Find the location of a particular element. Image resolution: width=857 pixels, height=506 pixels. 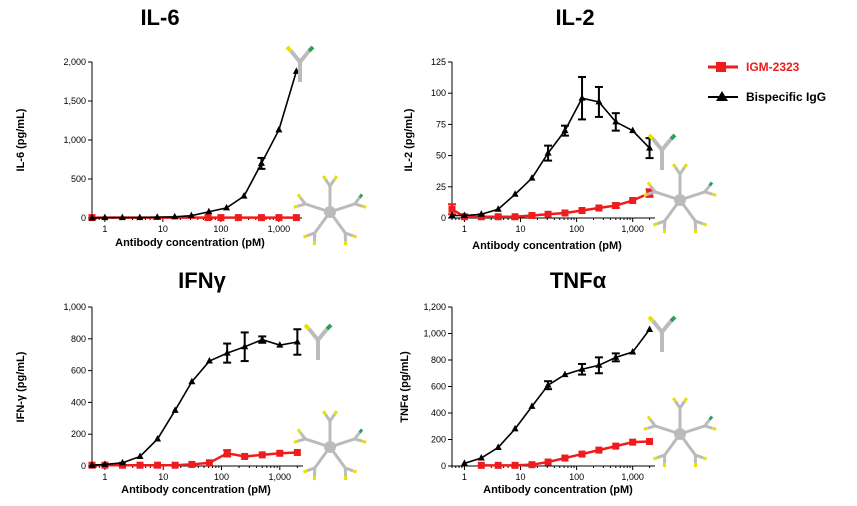

x-axis-label: Antibody concentration (pM) is located at coordinates (558, 490).